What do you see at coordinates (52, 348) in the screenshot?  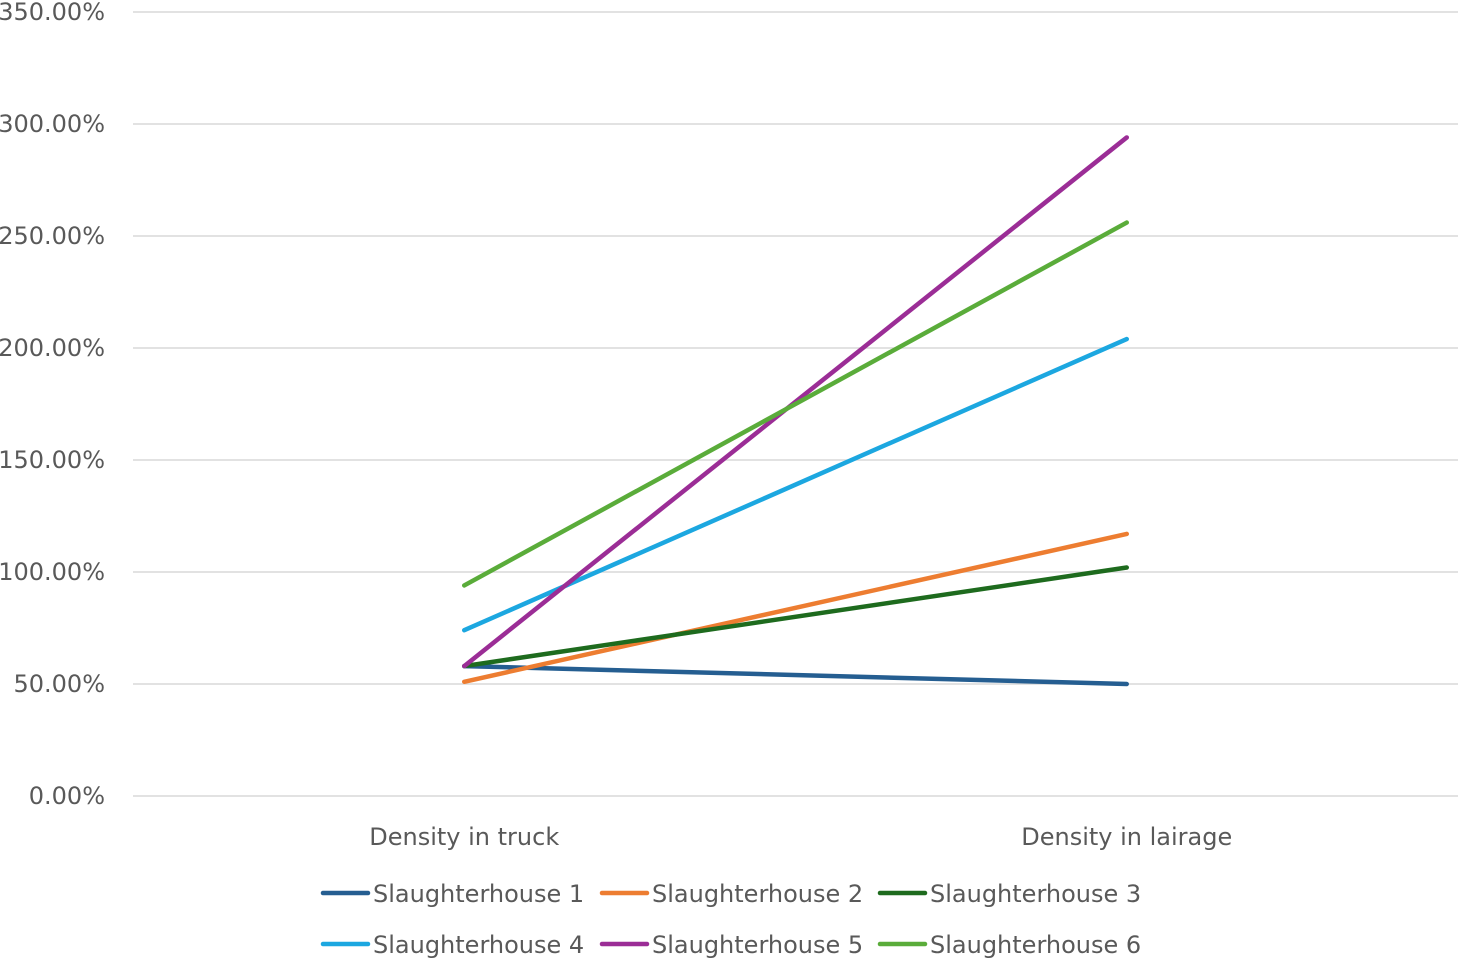 I see `y-tick-label: 200.00%` at bounding box center [52, 348].